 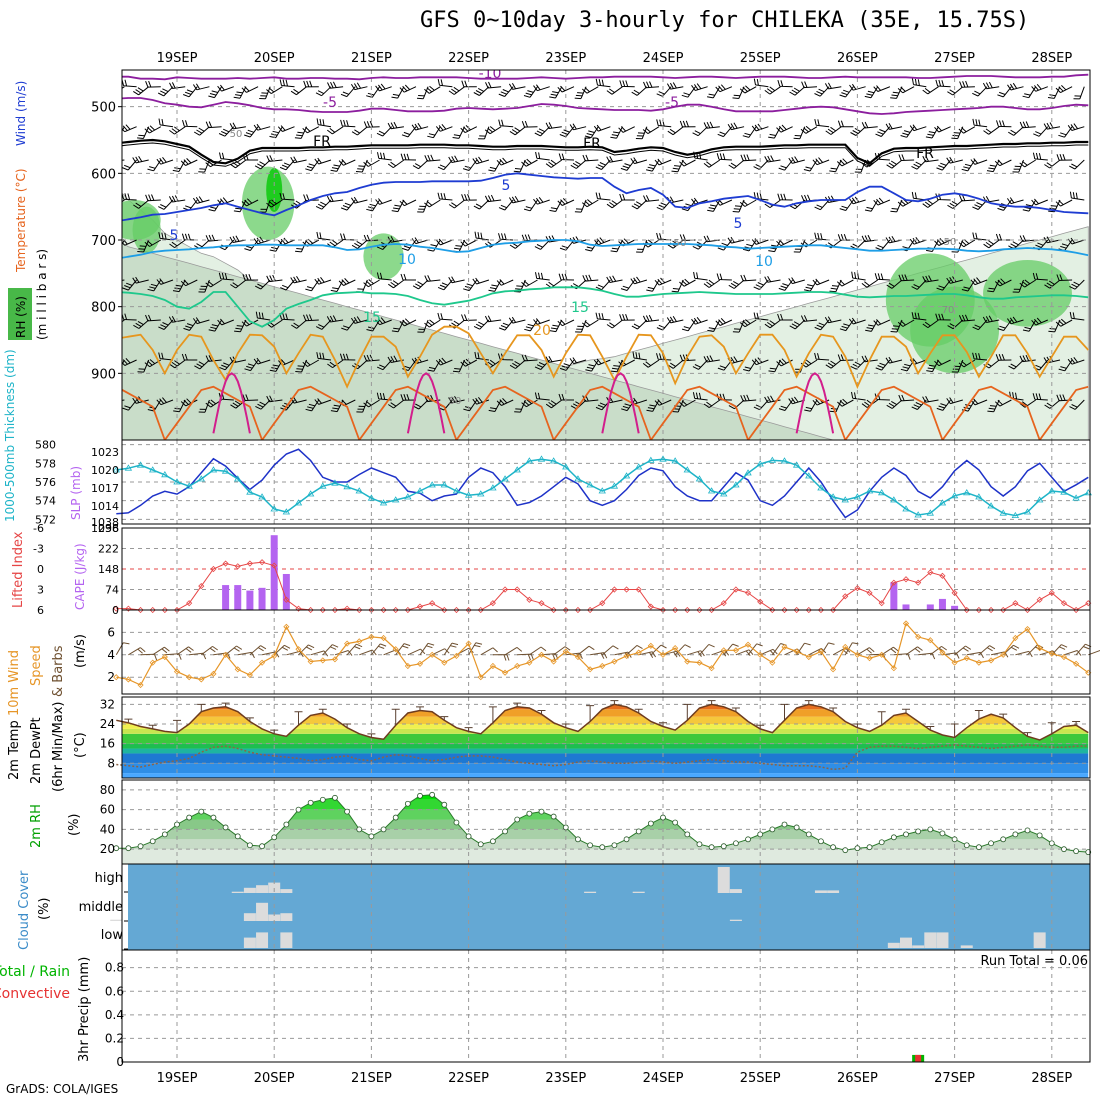 I want to click on contour-label: 50, so click(x=680, y=243).